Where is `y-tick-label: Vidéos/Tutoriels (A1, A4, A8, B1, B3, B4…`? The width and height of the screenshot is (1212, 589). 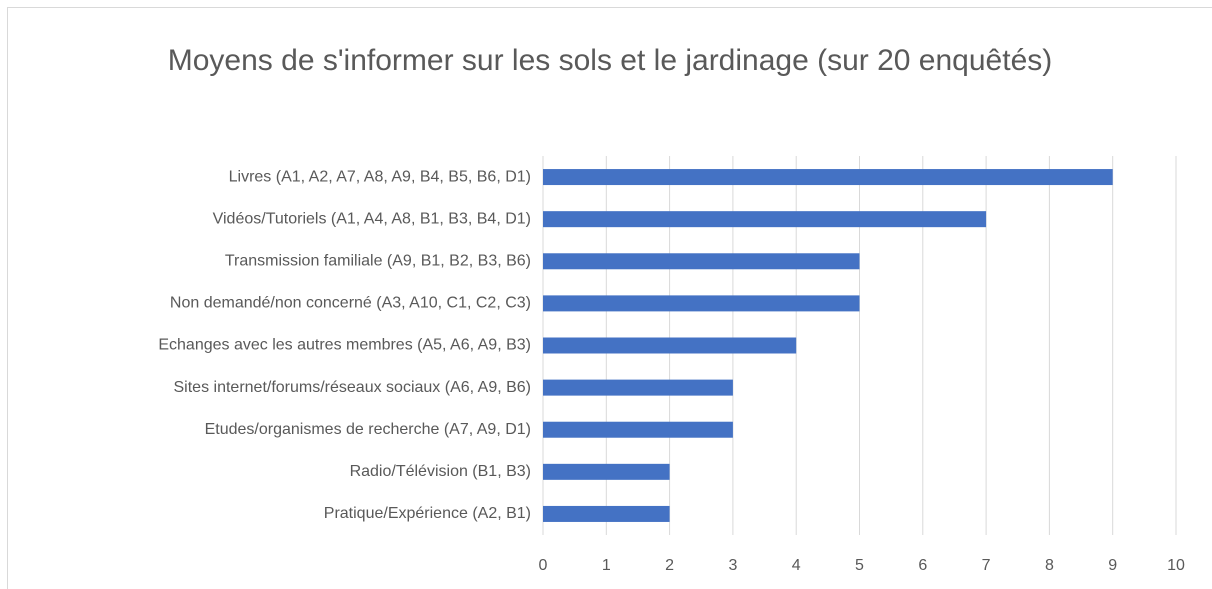
y-tick-label: Vidéos/Tutoriels (A1, A4, A8, B1, B3, B4… is located at coordinates (372, 218).